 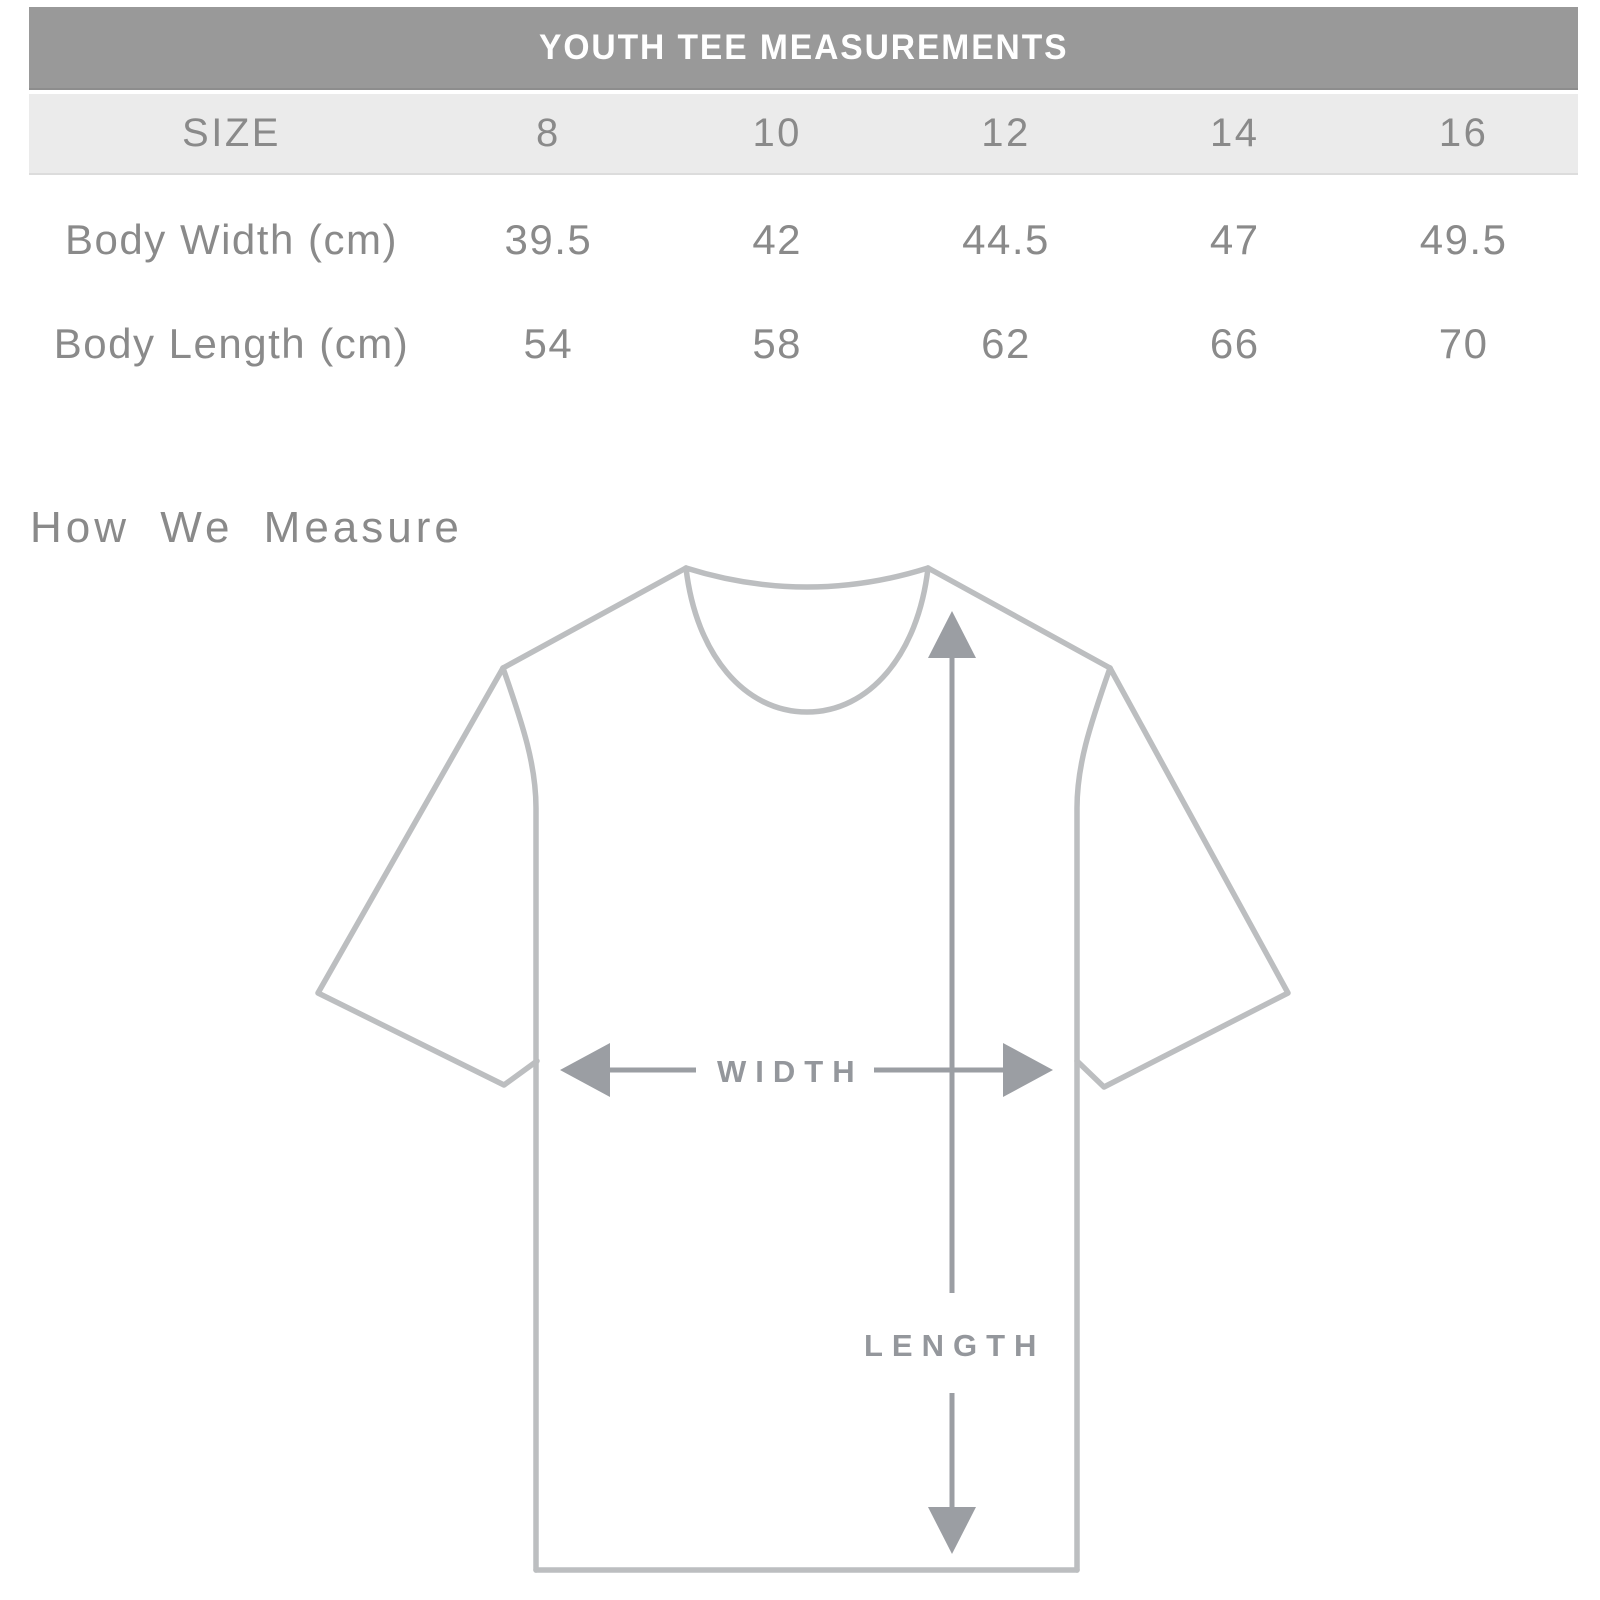 I want to click on body-length-value: 70, so click(x=1463, y=343).